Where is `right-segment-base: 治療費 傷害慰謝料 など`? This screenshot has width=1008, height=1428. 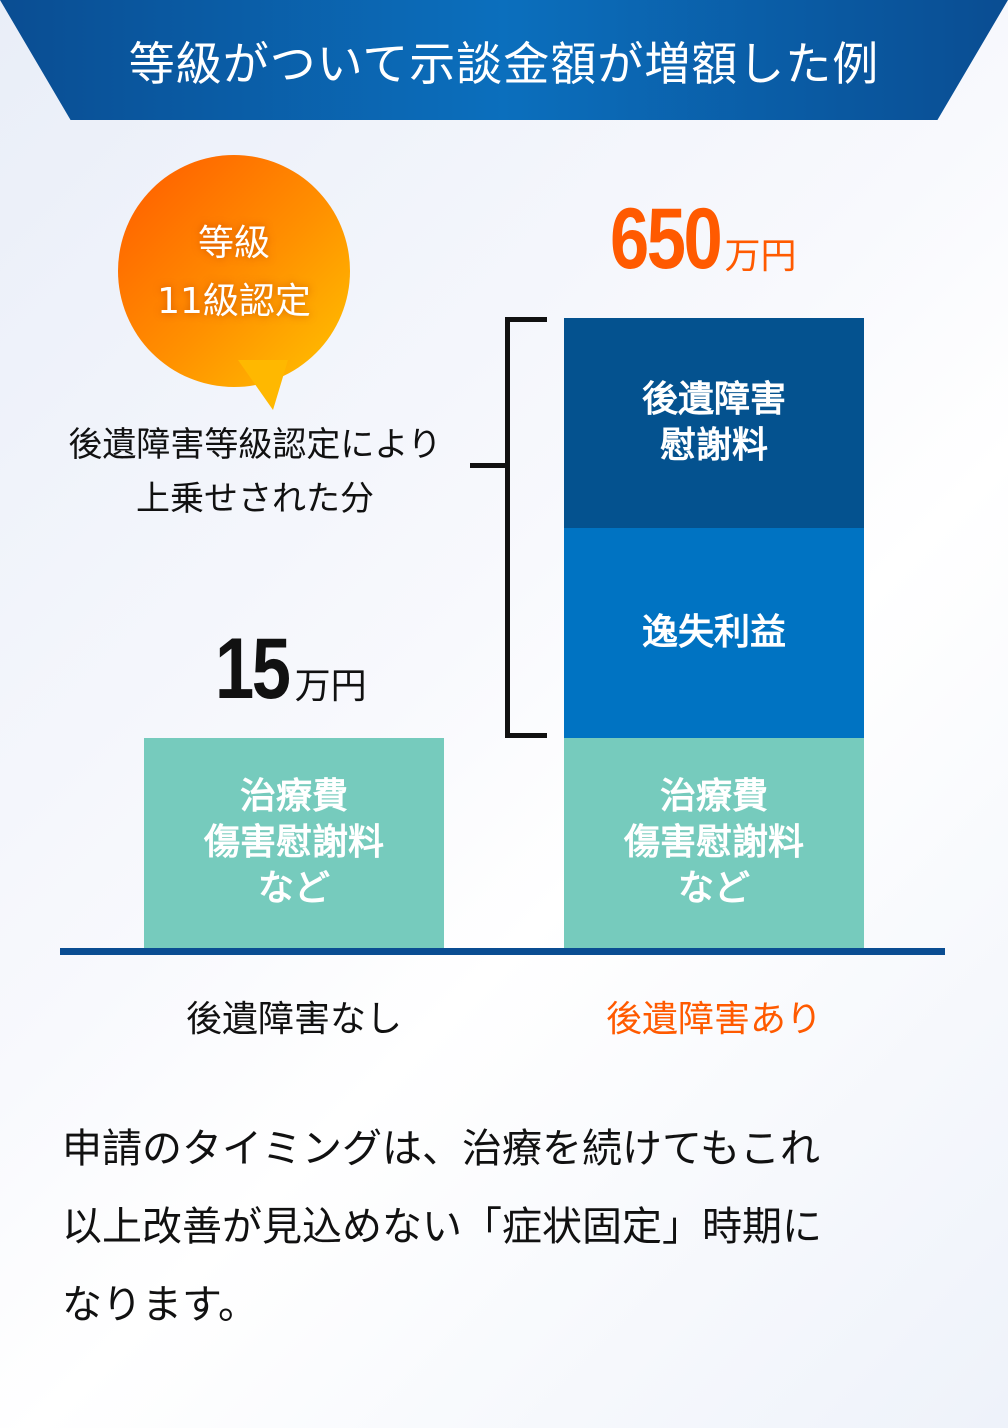
right-segment-base: 治療費 傷害慰謝料 など is located at coordinates (714, 843).